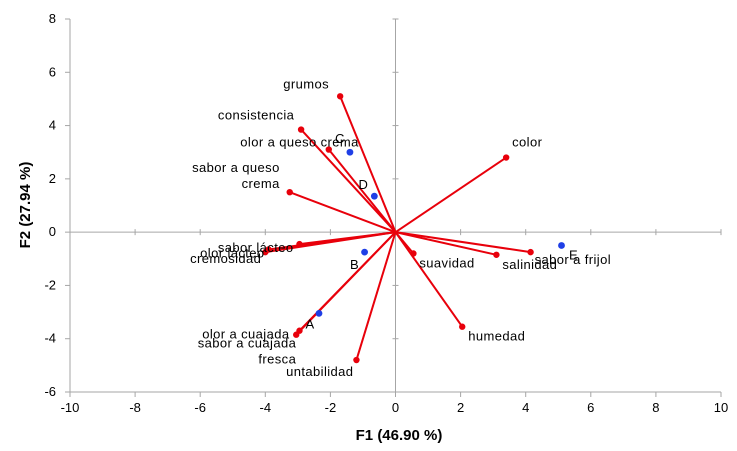  I want to click on x-tick-label: -2, so click(331, 407).